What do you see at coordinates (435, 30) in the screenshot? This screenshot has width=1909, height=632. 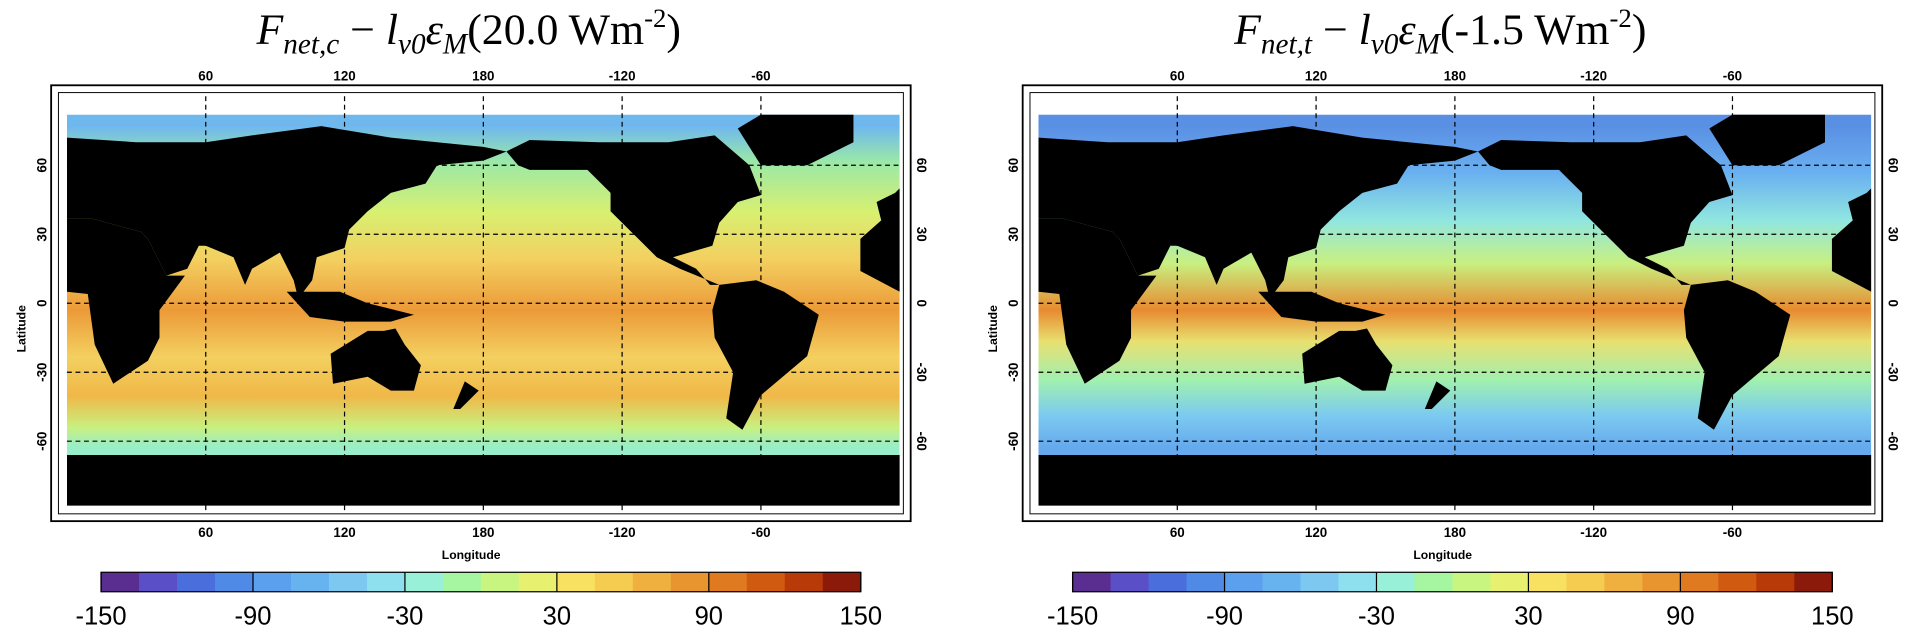 I see `title-part: ε` at bounding box center [435, 30].